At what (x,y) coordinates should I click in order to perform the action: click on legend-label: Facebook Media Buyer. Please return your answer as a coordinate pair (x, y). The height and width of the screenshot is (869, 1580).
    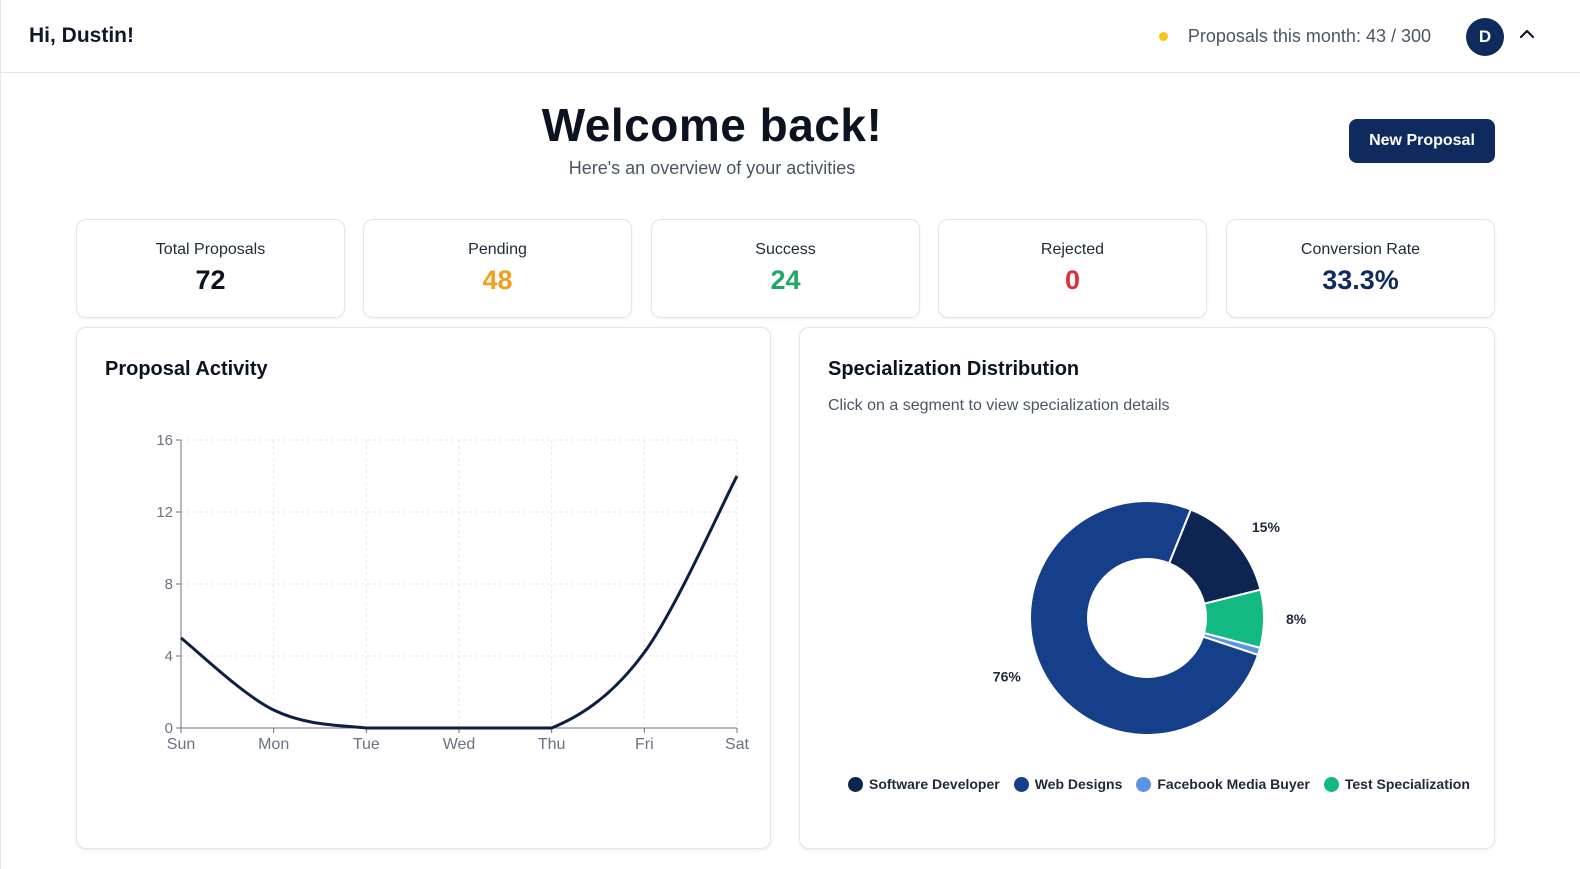
    Looking at the image, I should click on (1233, 784).